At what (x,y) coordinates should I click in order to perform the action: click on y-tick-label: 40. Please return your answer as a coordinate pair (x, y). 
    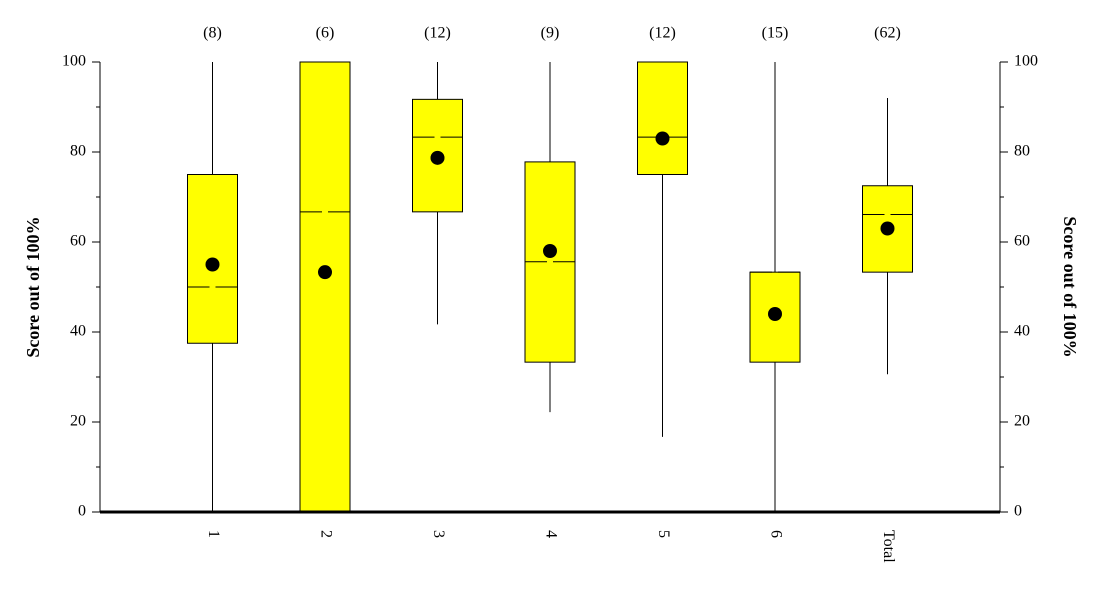
    Looking at the image, I should click on (78, 331).